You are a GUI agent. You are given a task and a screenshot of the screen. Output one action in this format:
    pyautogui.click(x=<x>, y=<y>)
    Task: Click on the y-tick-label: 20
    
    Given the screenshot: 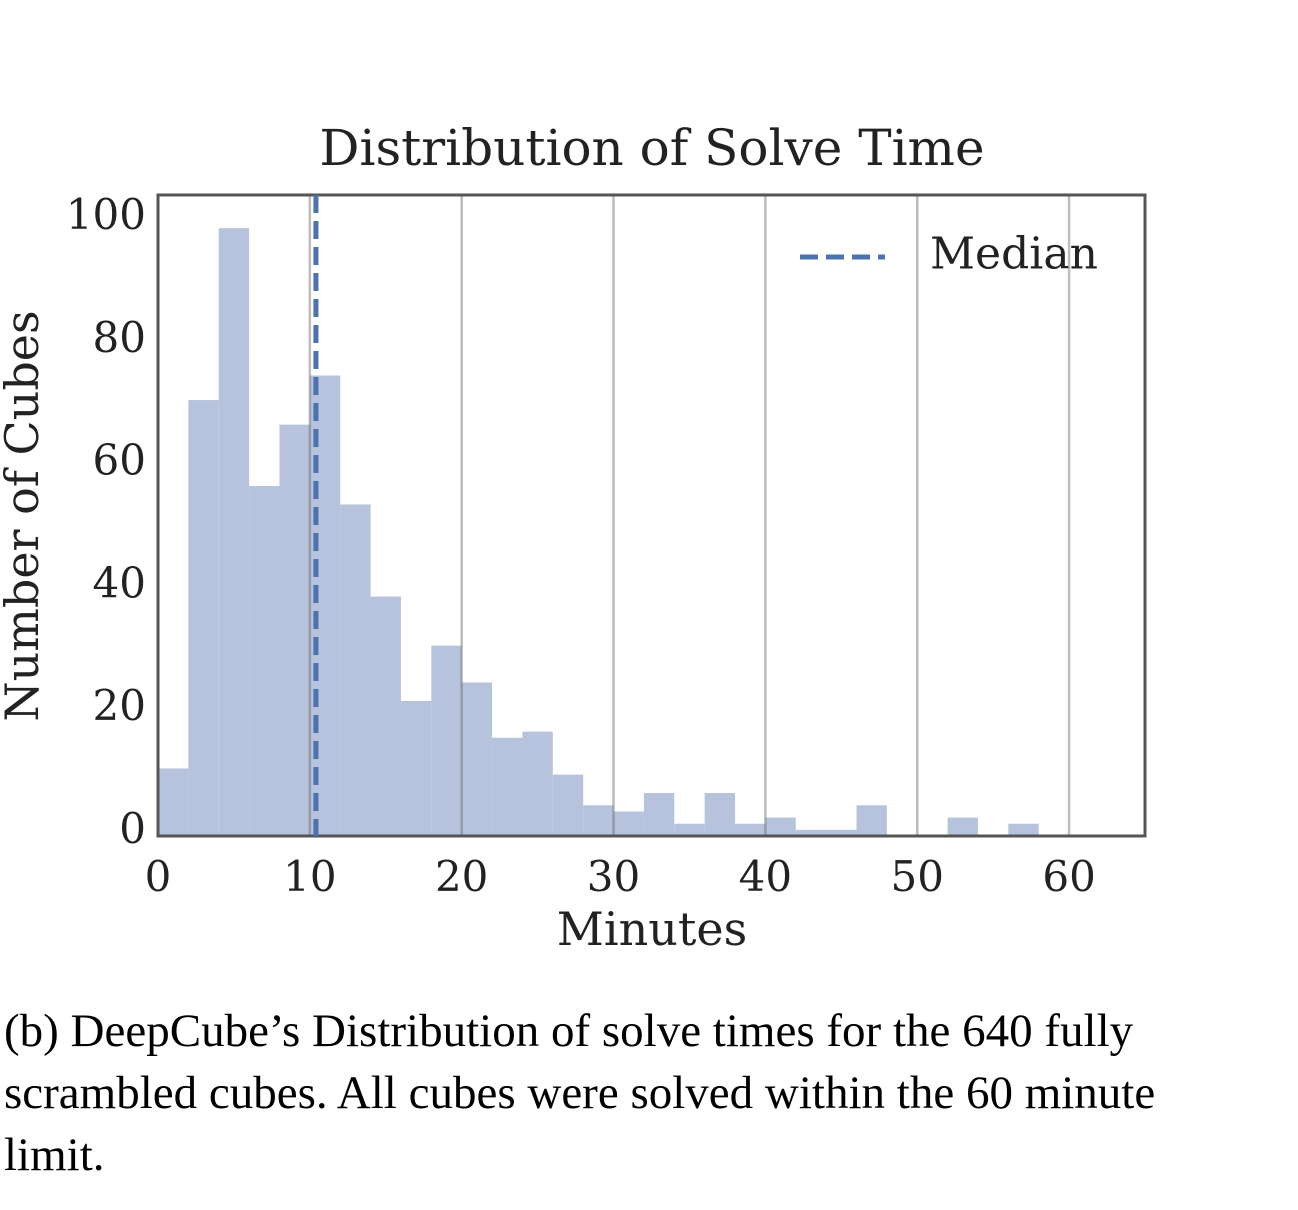 What is the action you would take?
    pyautogui.click(x=119, y=705)
    